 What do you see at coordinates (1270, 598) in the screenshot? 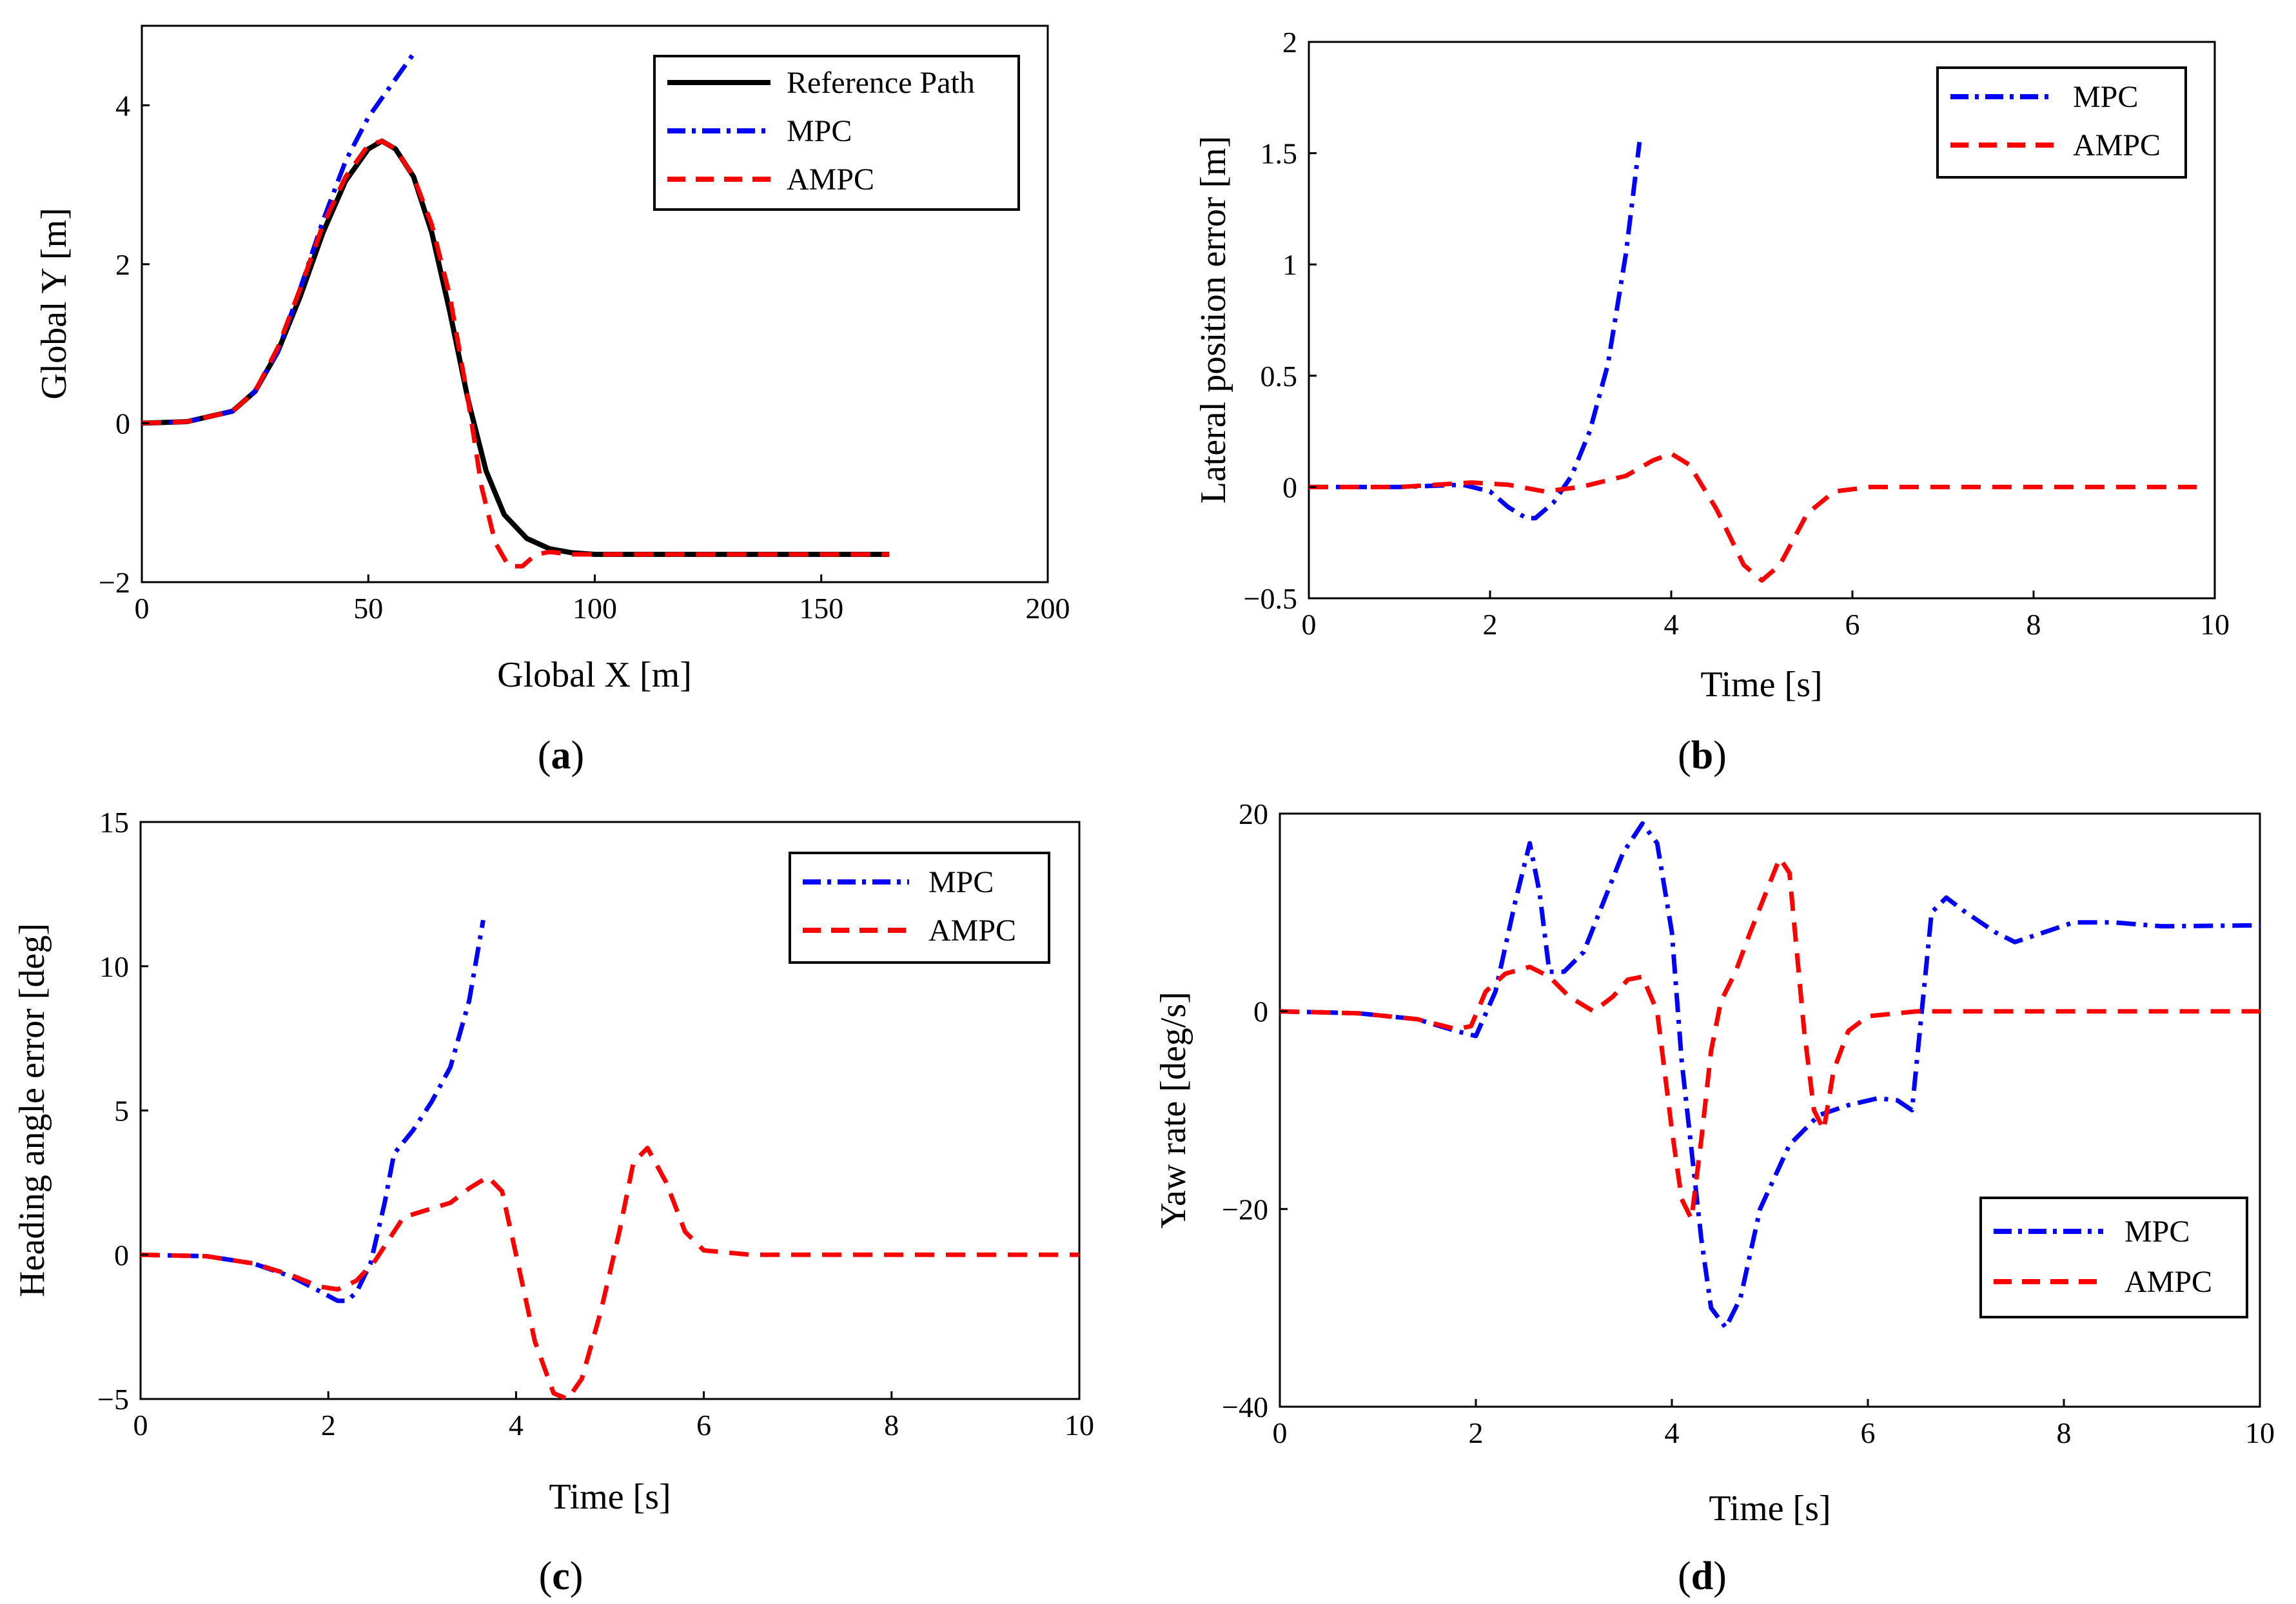
I see `y-tick-label: −0.5` at bounding box center [1270, 598].